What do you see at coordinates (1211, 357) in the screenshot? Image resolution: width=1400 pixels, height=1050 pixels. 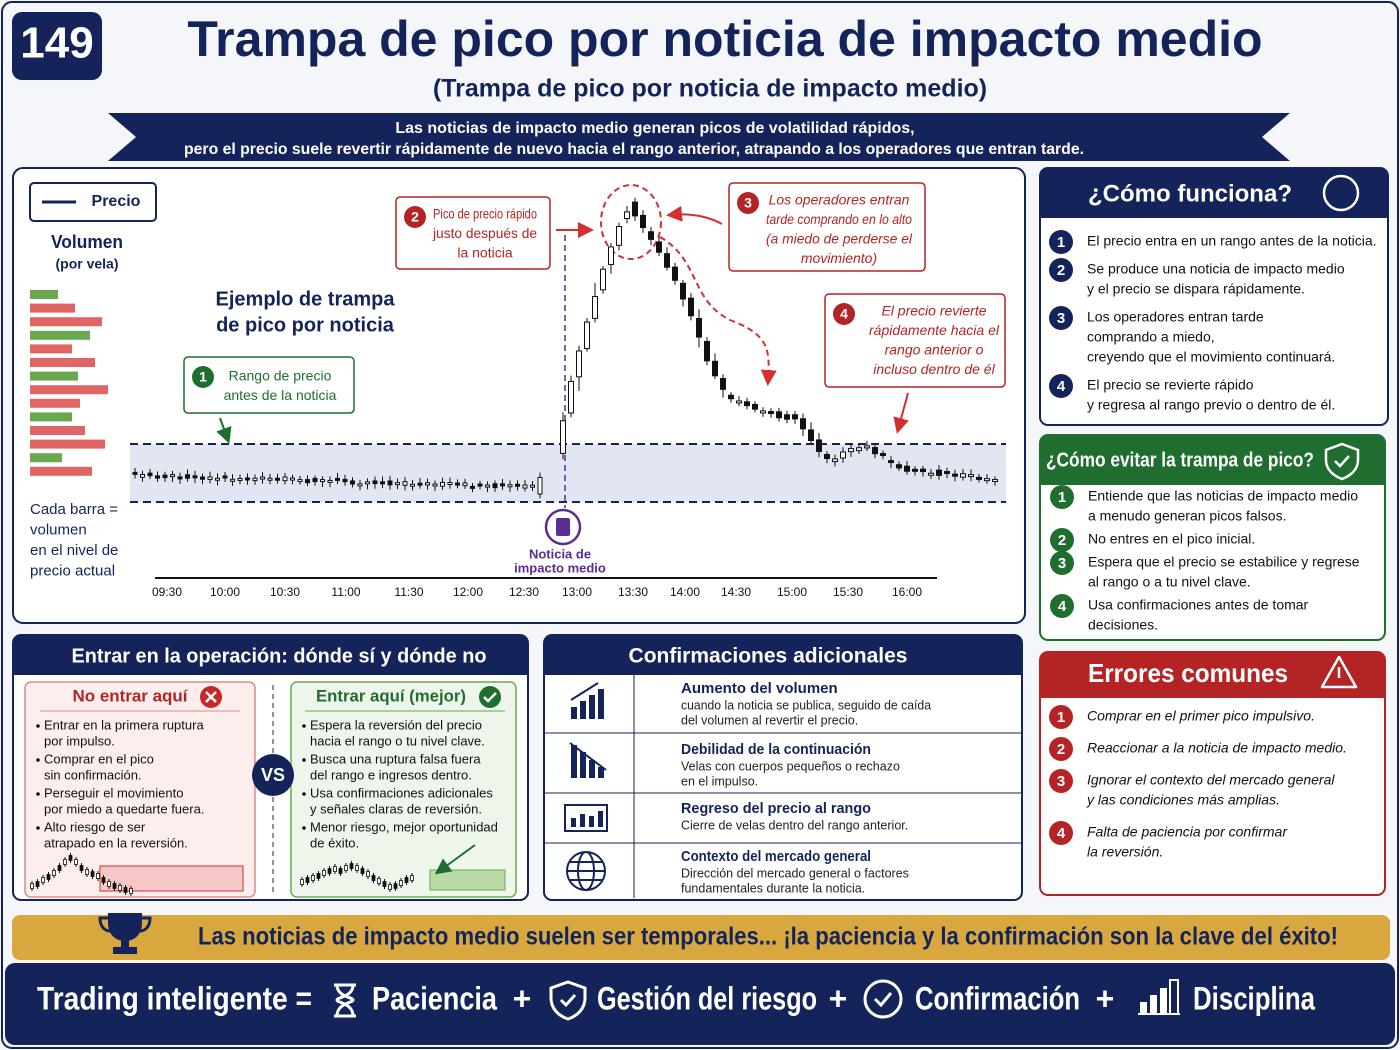 I see `list-text: creyendo que el movimiento continuará.` at bounding box center [1211, 357].